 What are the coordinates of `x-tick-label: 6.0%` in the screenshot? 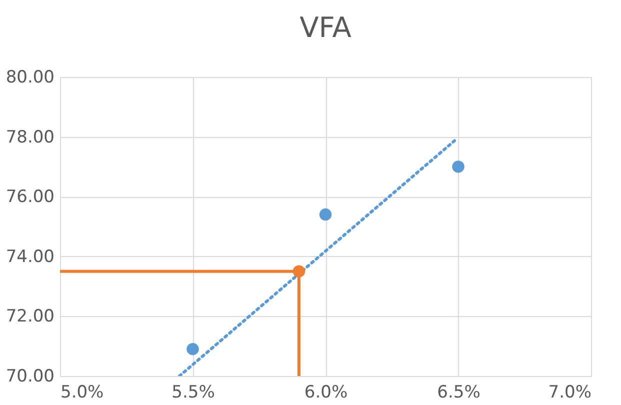 It's located at (326, 392).